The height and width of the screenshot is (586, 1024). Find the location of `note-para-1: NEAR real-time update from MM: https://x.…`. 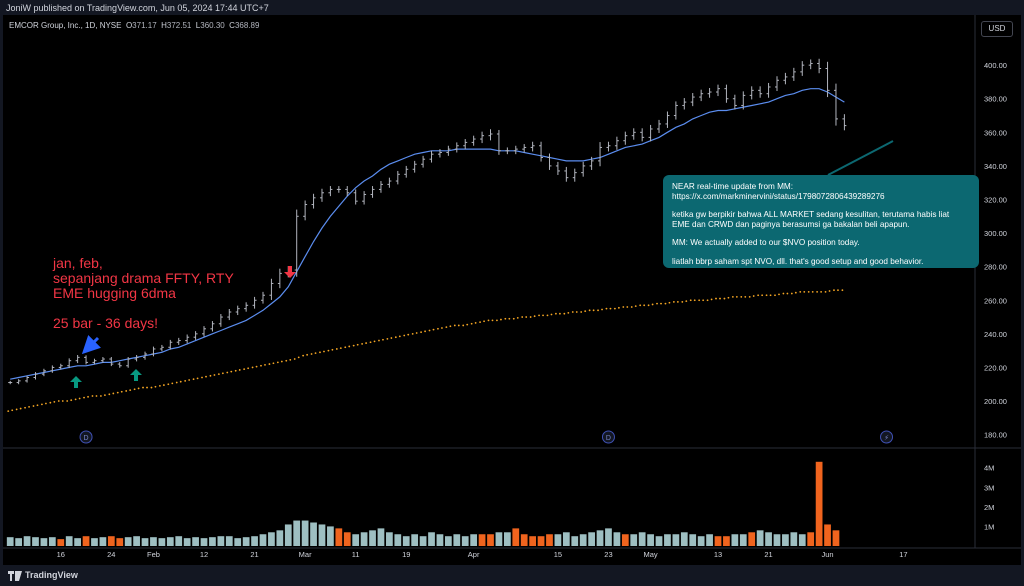

note-para-1: NEAR real-time update from MM: https://x.… is located at coordinates (821, 191).